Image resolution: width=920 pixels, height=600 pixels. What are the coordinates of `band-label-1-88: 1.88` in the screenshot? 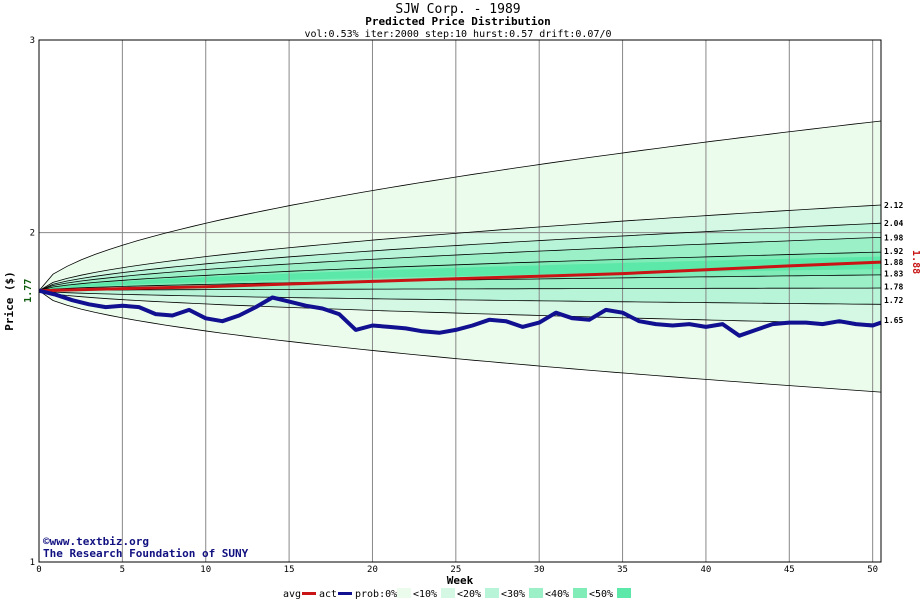 It's located at (893, 262).